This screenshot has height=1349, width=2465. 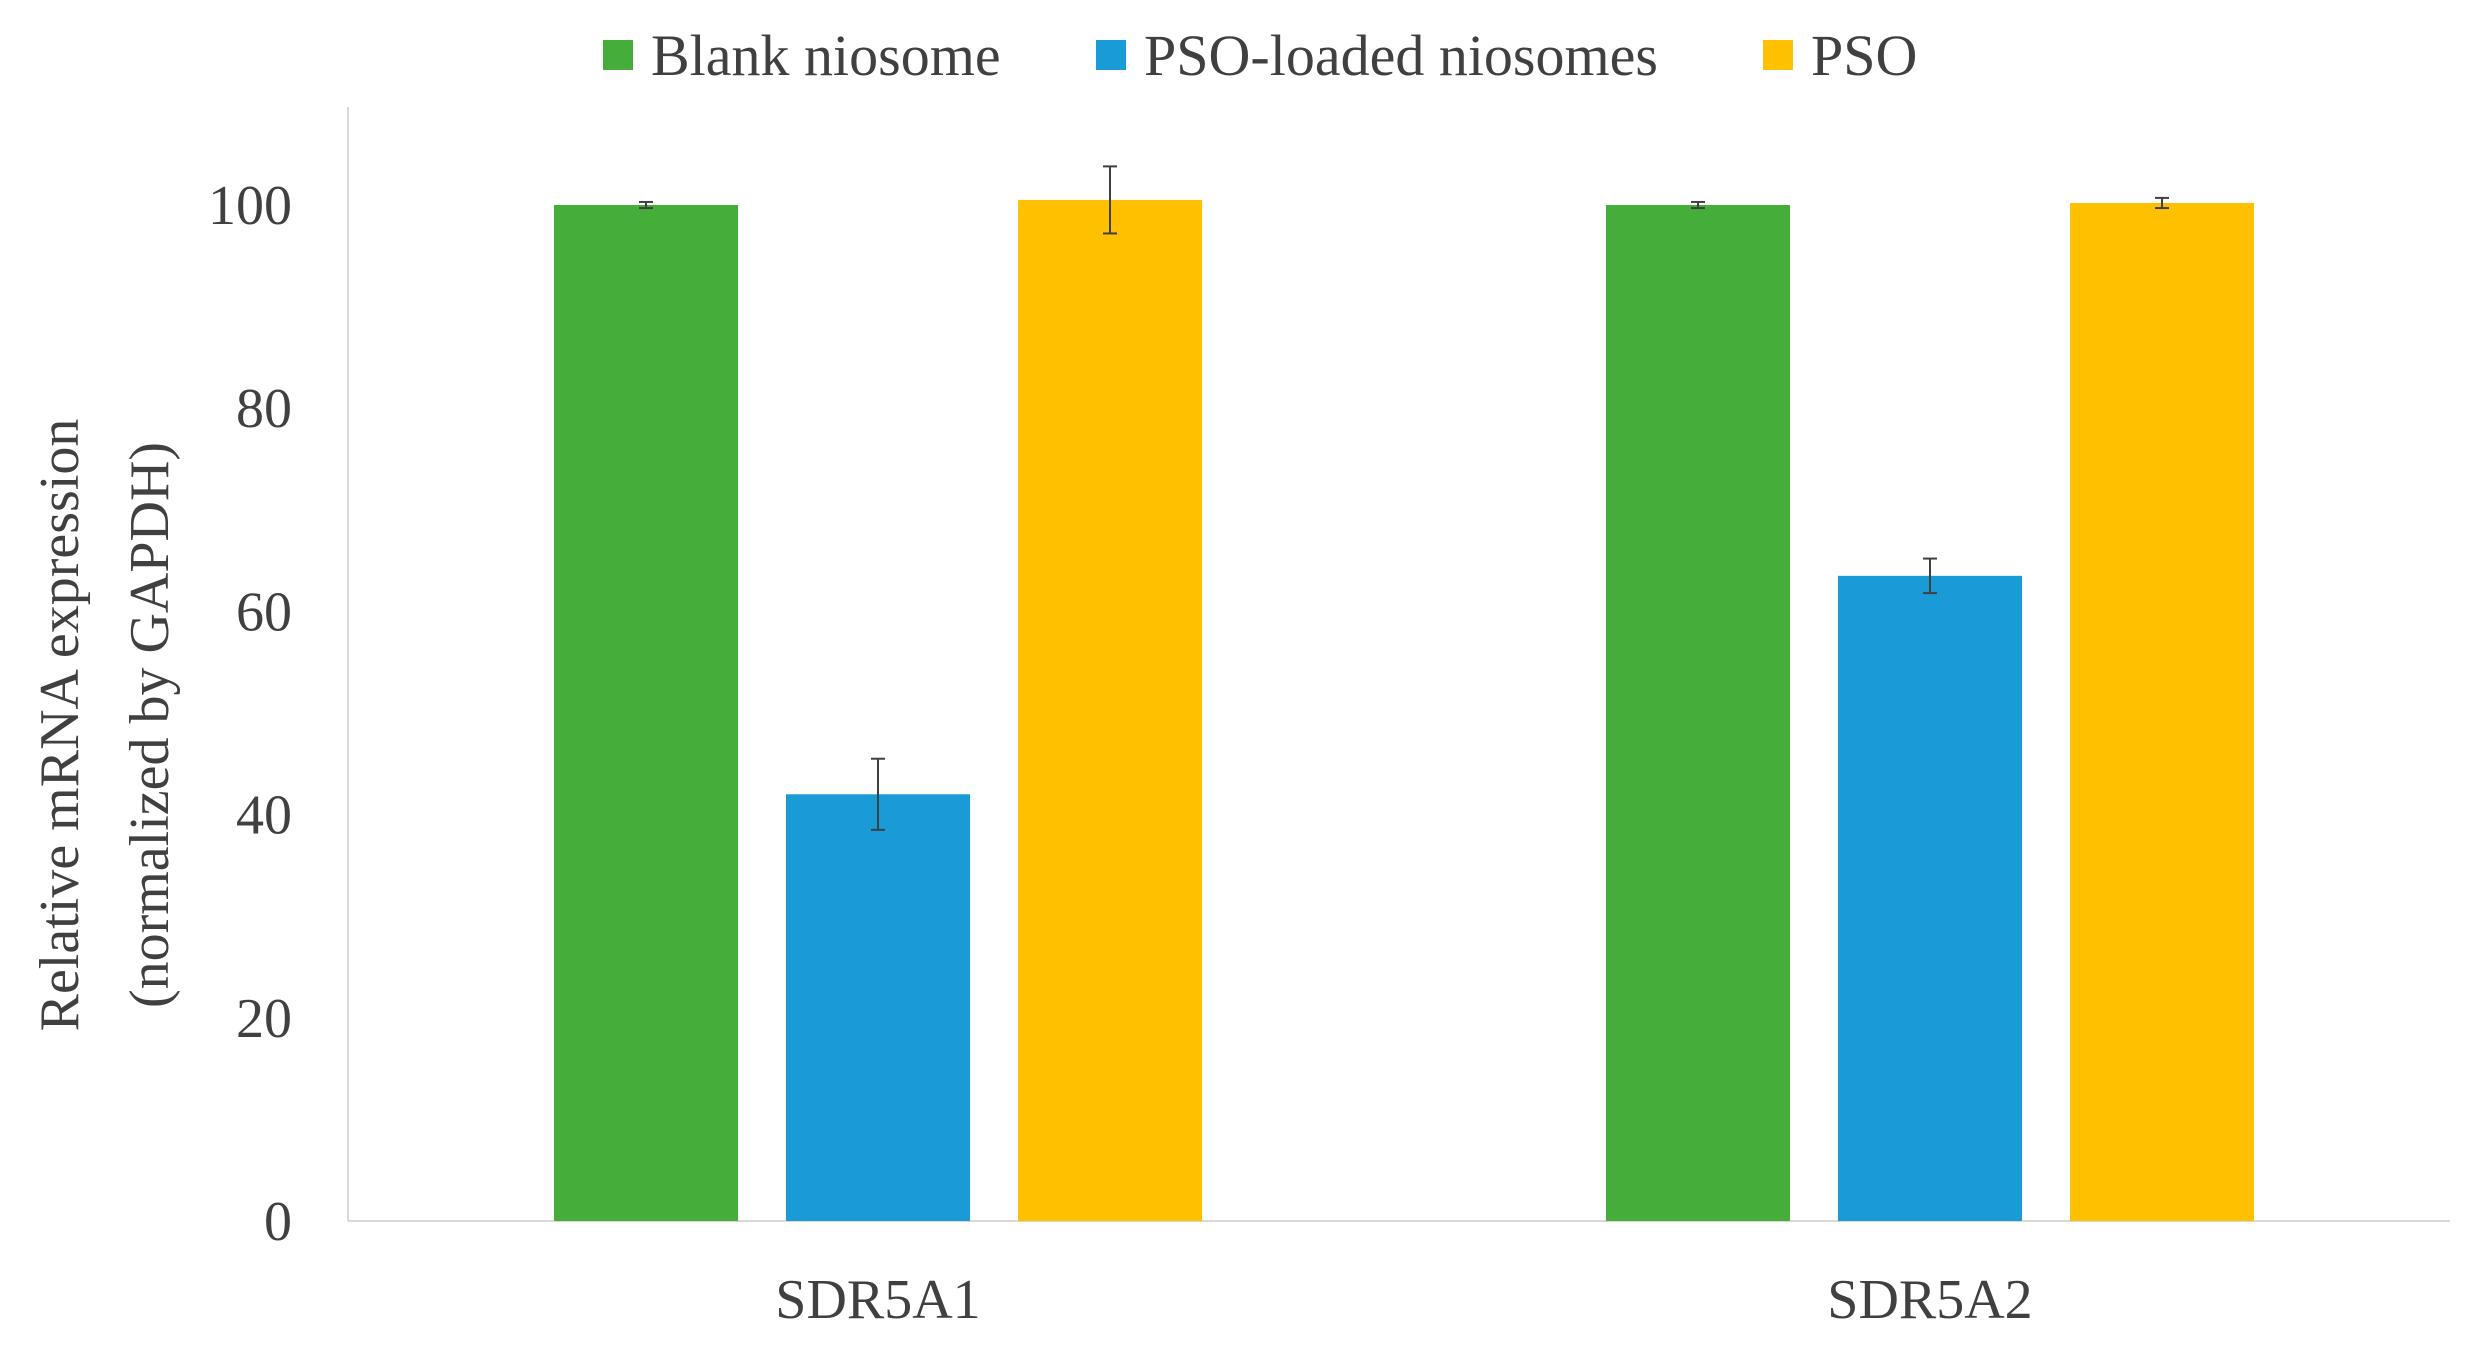 I want to click on error-bar-pso-loaded-niosomes-sdr5a2, so click(x=1930, y=576).